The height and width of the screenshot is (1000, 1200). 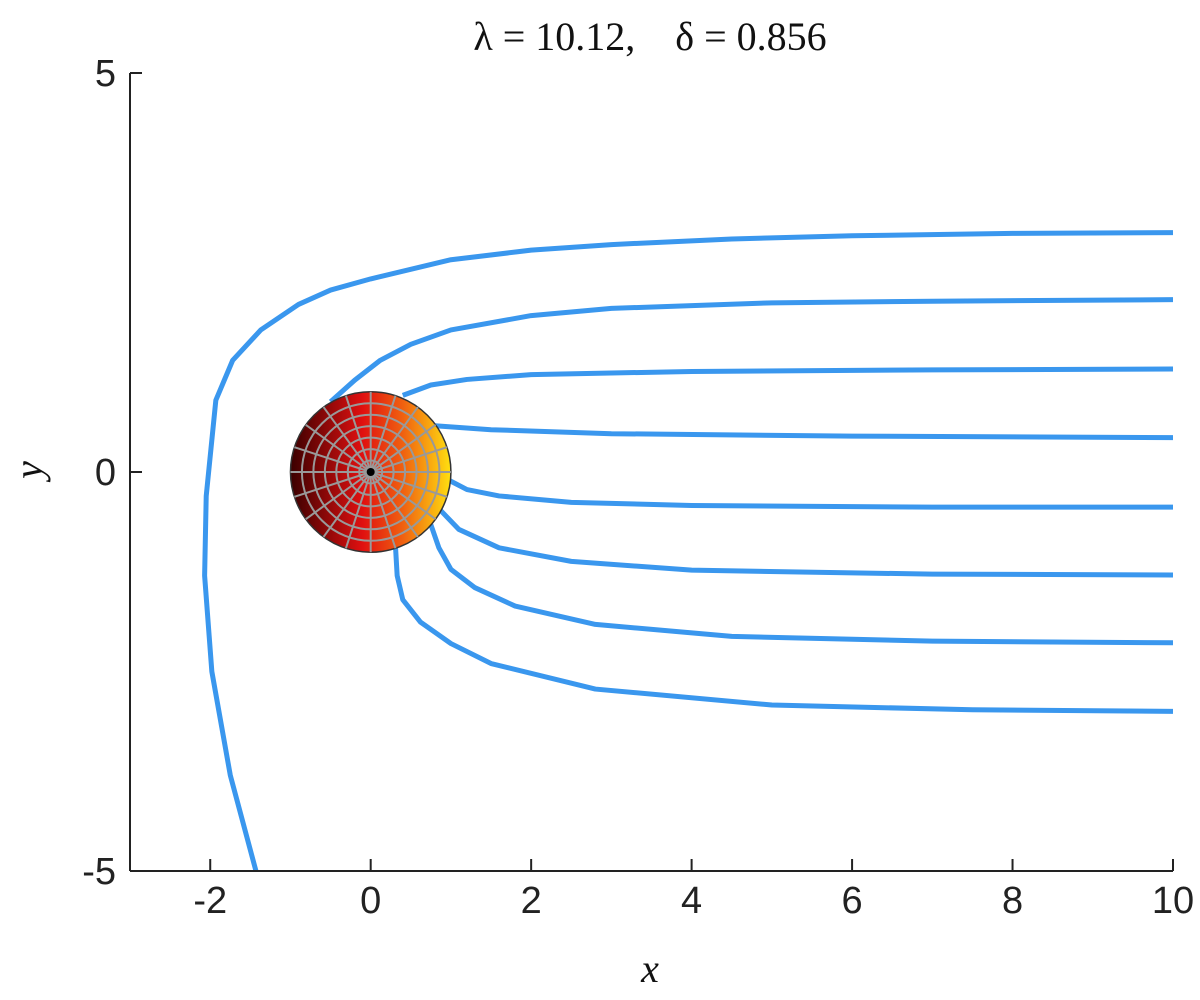 What do you see at coordinates (531, 901) in the screenshot?
I see `x-tick-label: 2` at bounding box center [531, 901].